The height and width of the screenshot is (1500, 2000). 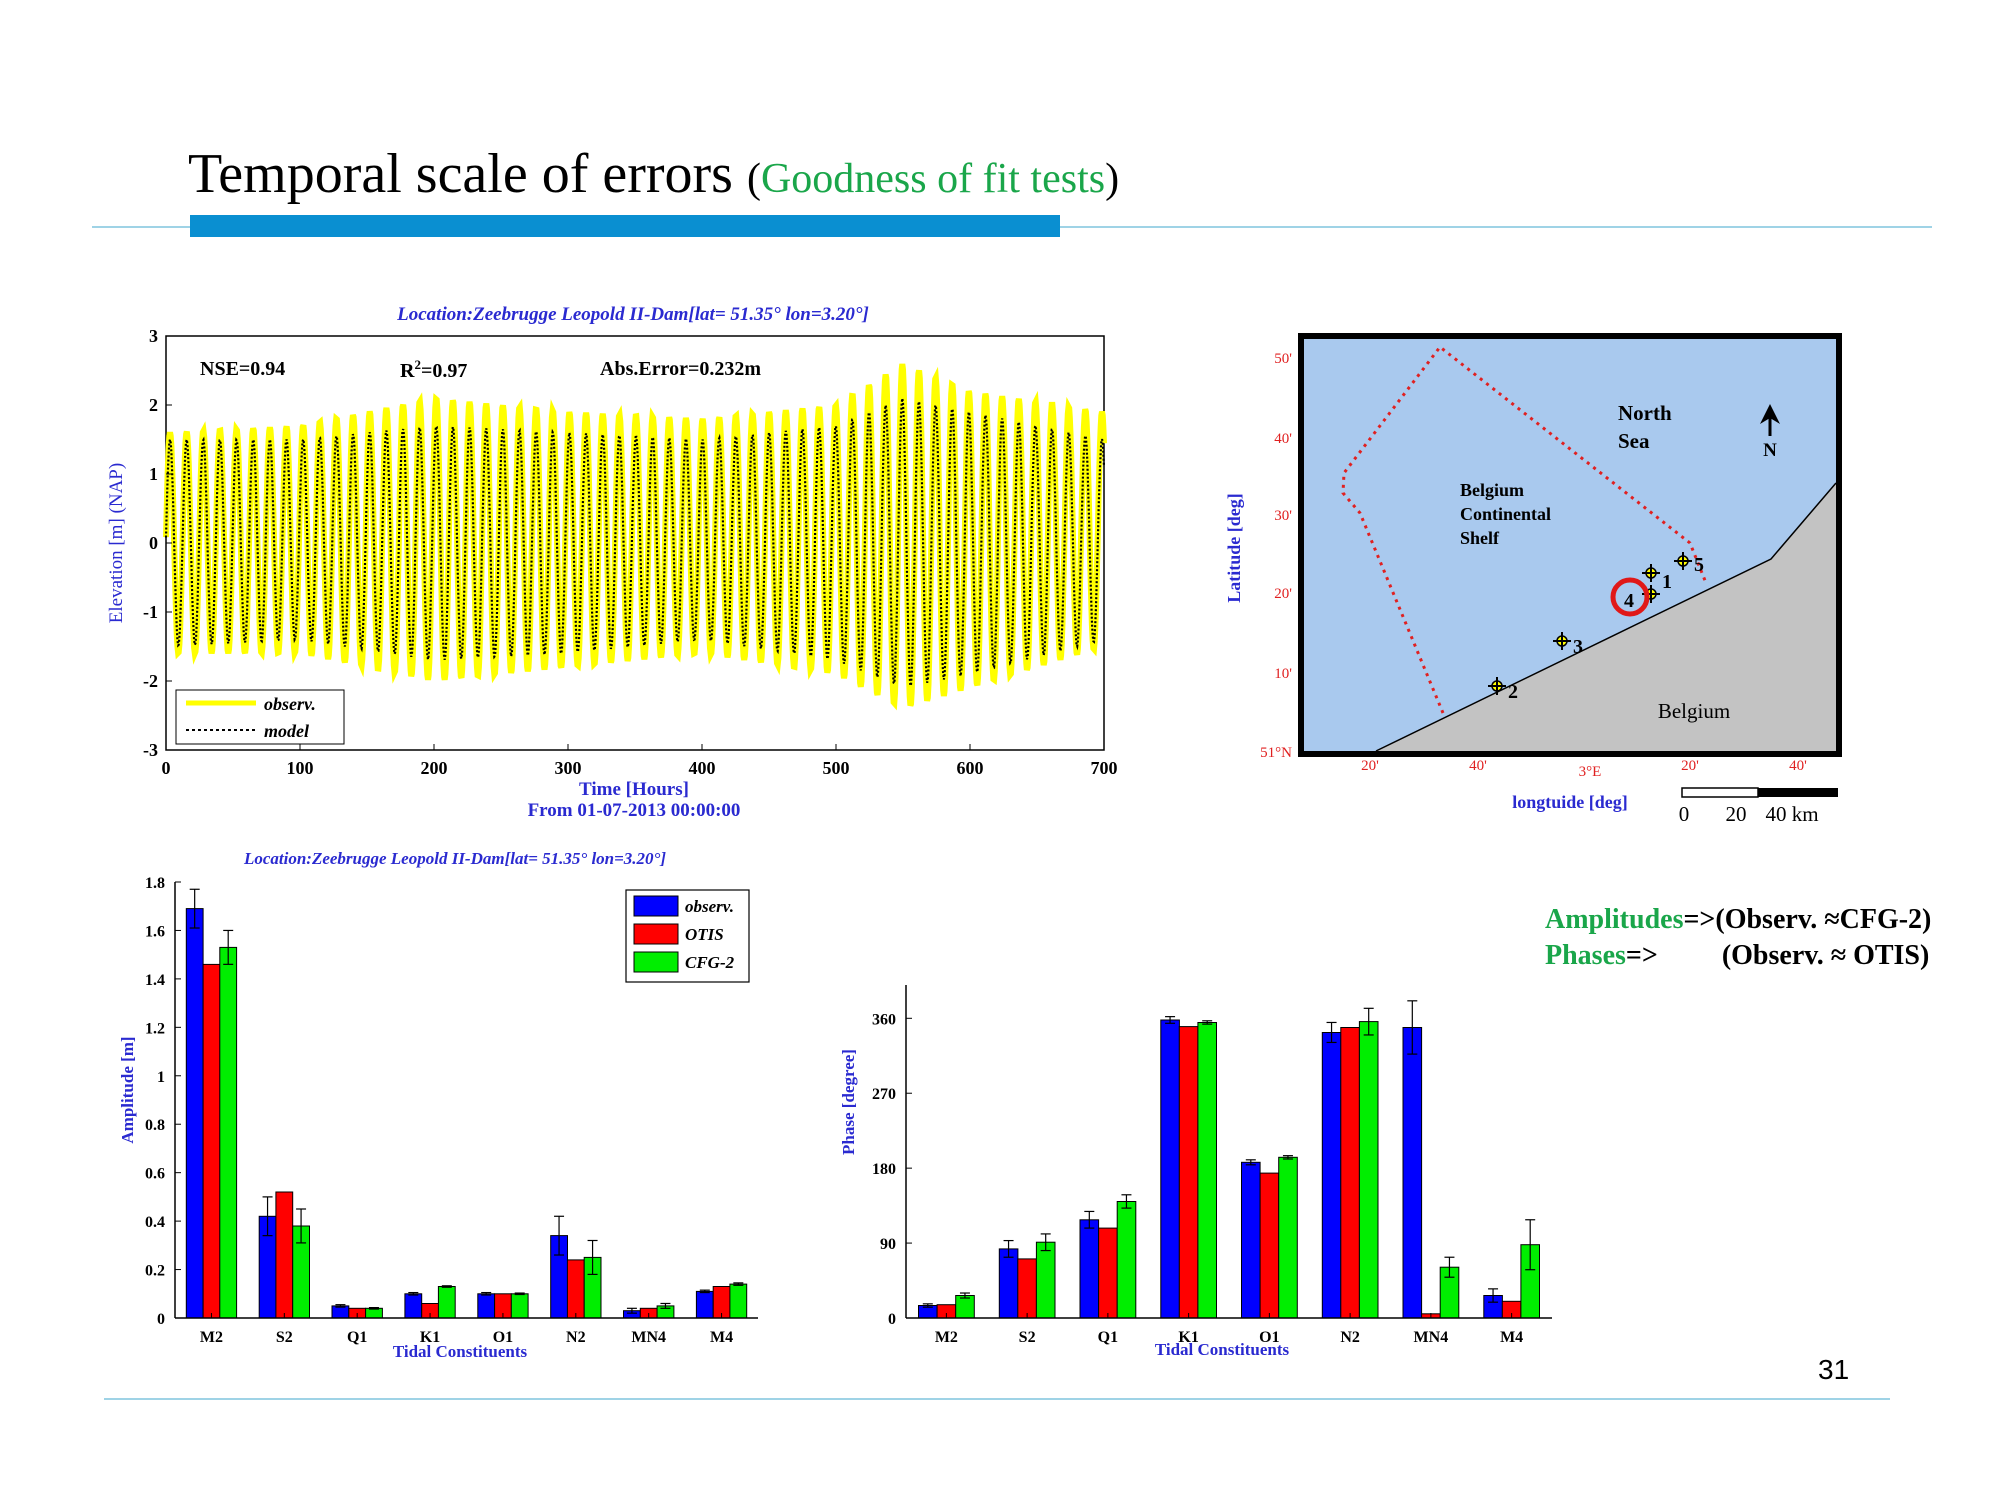 What do you see at coordinates (1112, 179) in the screenshot?
I see `title-paren-close: )` at bounding box center [1112, 179].